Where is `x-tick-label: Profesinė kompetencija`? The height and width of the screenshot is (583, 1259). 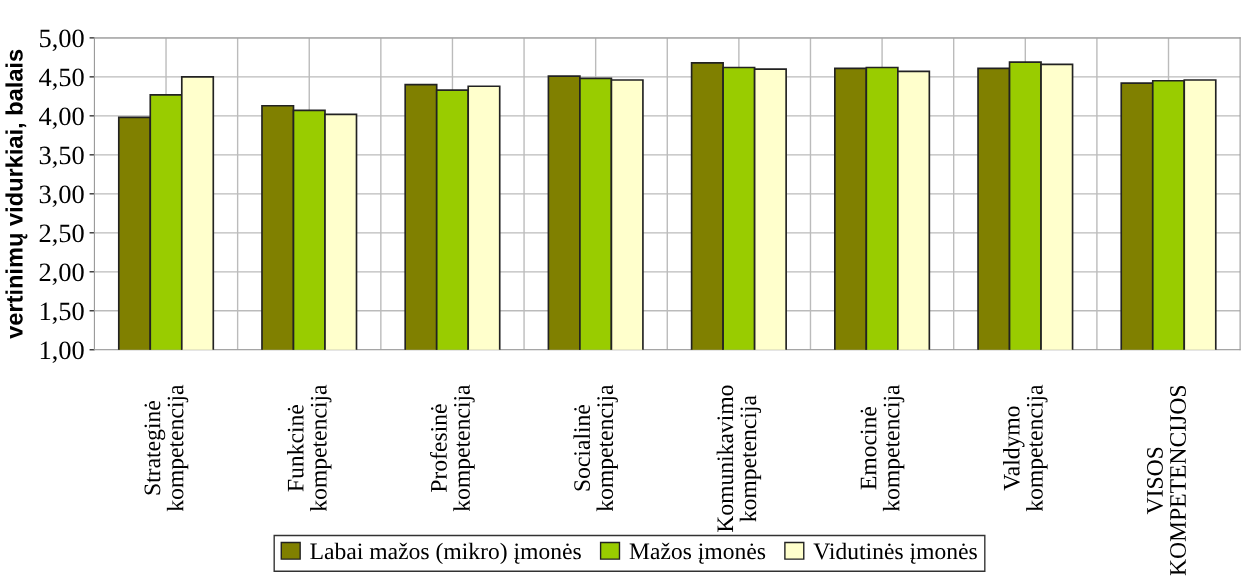
x-tick-label: Profesinė kompetencija is located at coordinates (452, 448).